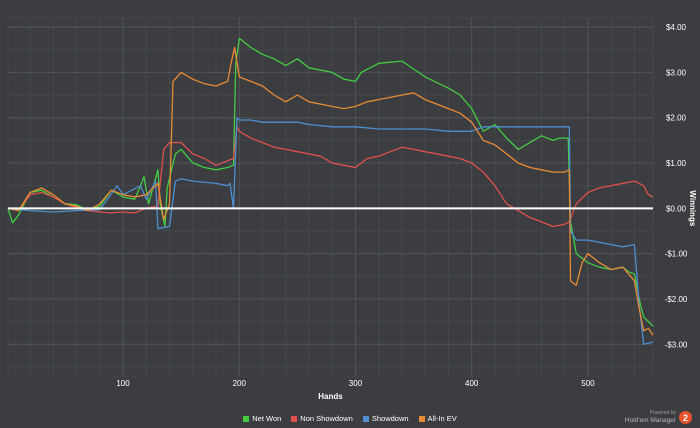  I want to click on x-axis-ticks: 100 200 300 400 500, so click(355, 383).